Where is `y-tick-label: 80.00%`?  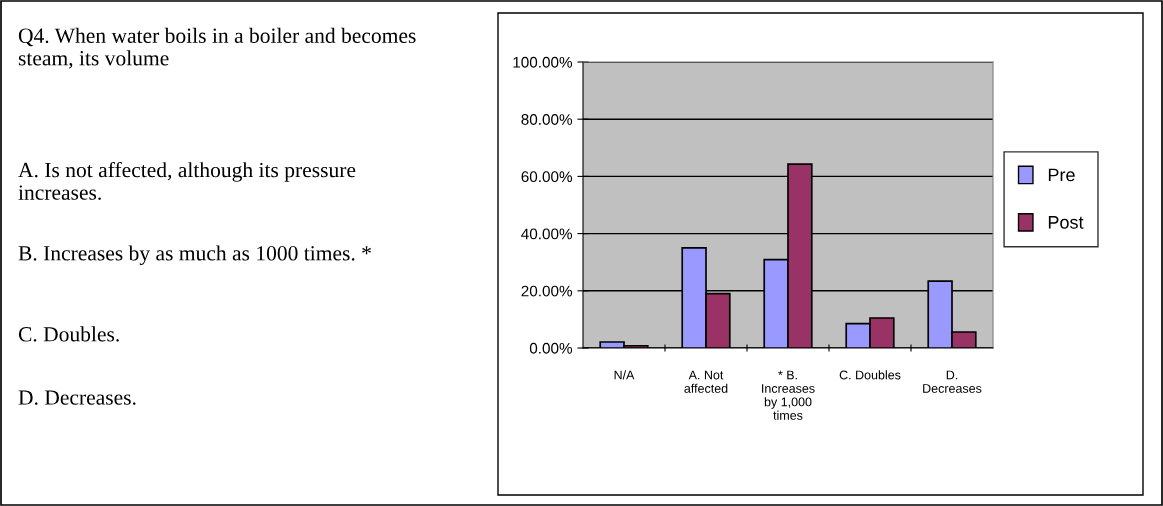
y-tick-label: 80.00% is located at coordinates (547, 119).